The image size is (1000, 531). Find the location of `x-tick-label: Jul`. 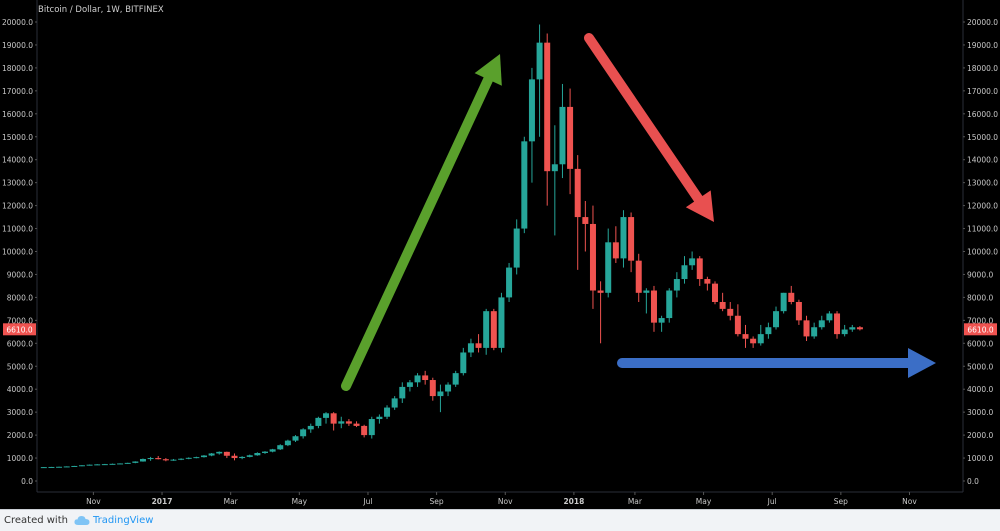

x-tick-label: Jul is located at coordinates (772, 501).